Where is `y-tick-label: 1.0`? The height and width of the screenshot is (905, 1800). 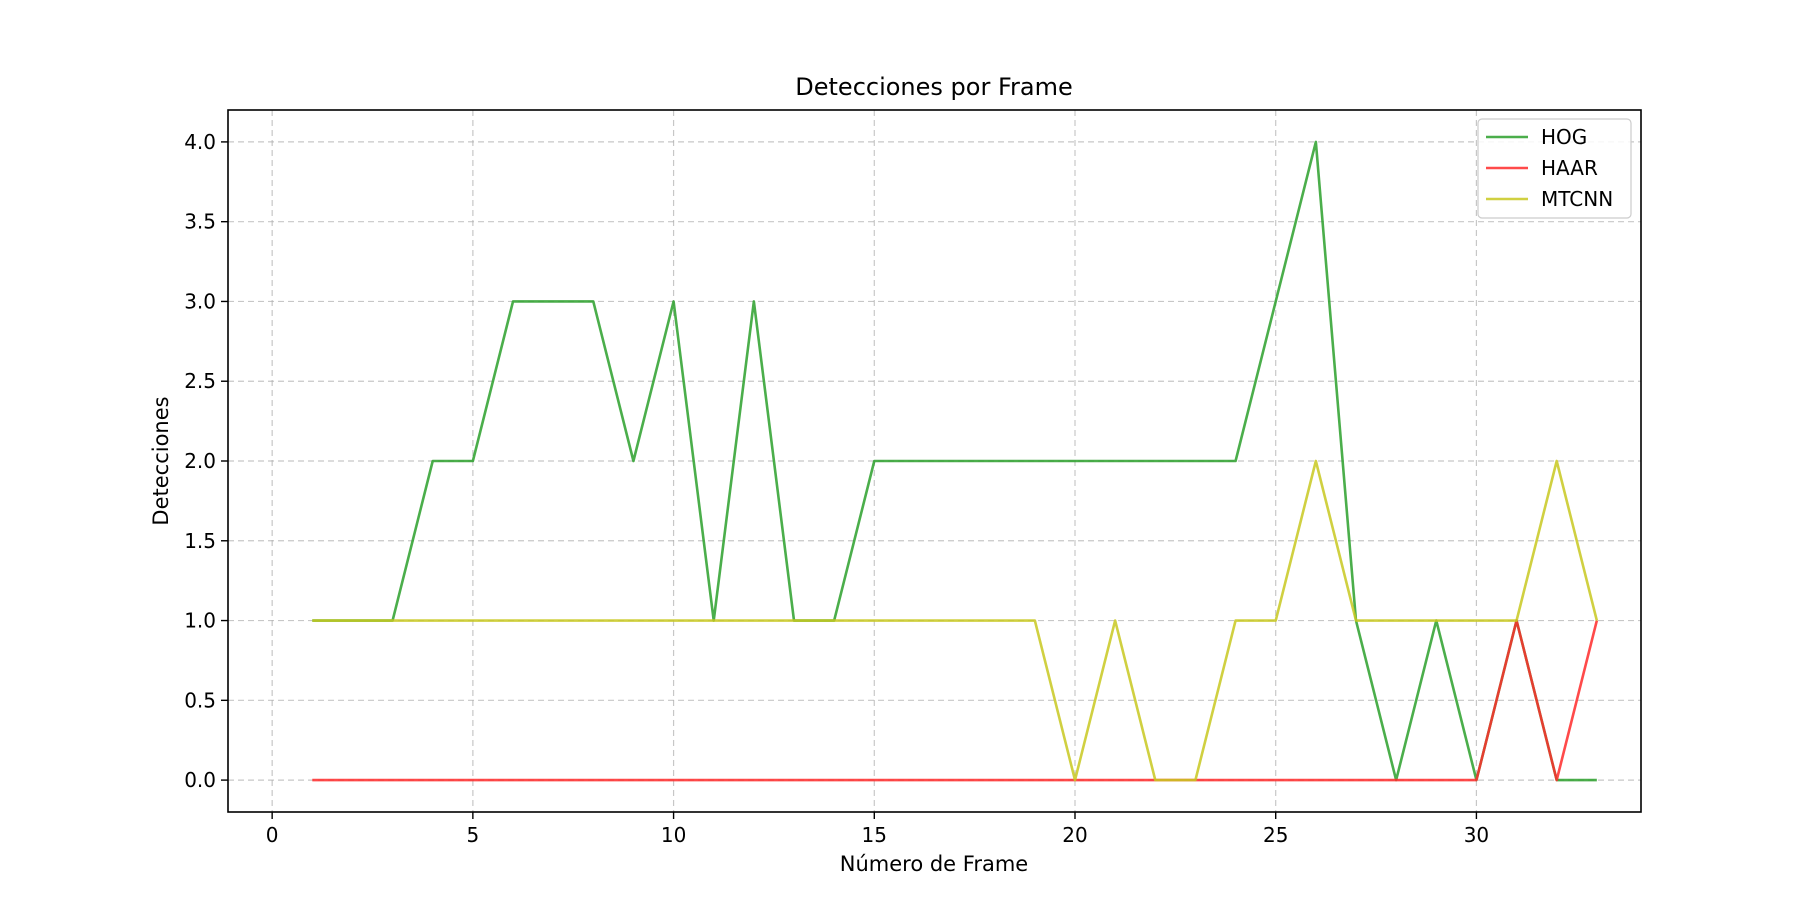
y-tick-label: 1.0 is located at coordinates (200, 621).